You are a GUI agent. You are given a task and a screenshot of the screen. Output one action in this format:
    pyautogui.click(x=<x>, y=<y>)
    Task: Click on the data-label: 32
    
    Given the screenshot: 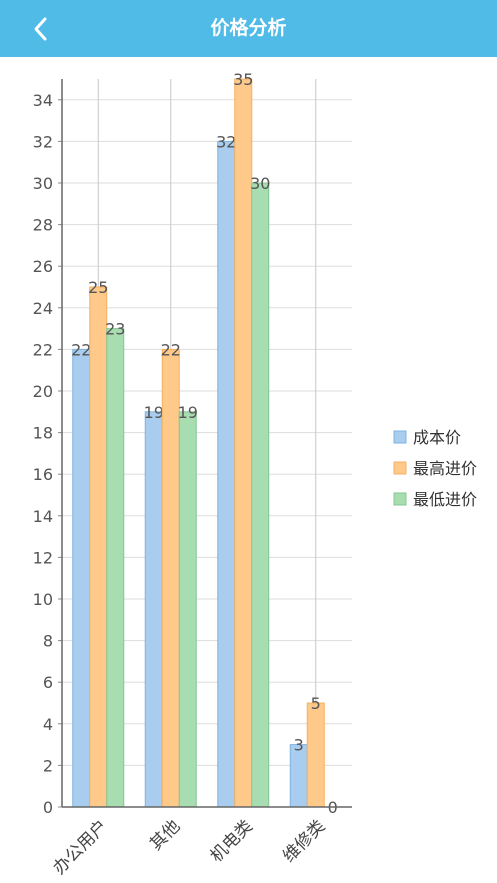 What is the action you would take?
    pyautogui.click(x=226, y=141)
    